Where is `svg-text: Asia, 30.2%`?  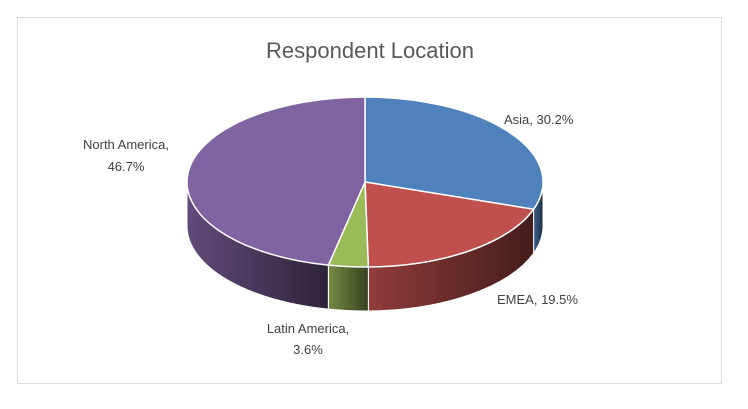 svg-text: Asia, 30.2% is located at coordinates (539, 119).